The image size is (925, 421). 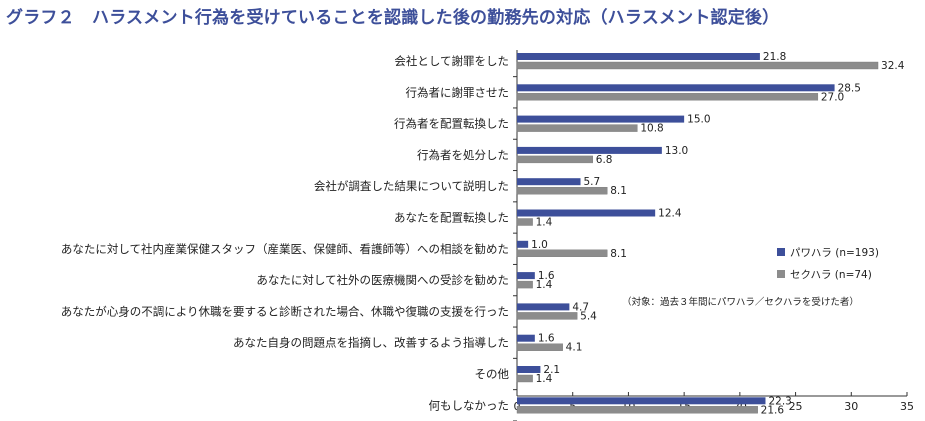 I want to click on category-label-8: あなたが心身の不調により休職を要すると診断された場合、休職や復職の支援を行った, so click(x=285, y=311).